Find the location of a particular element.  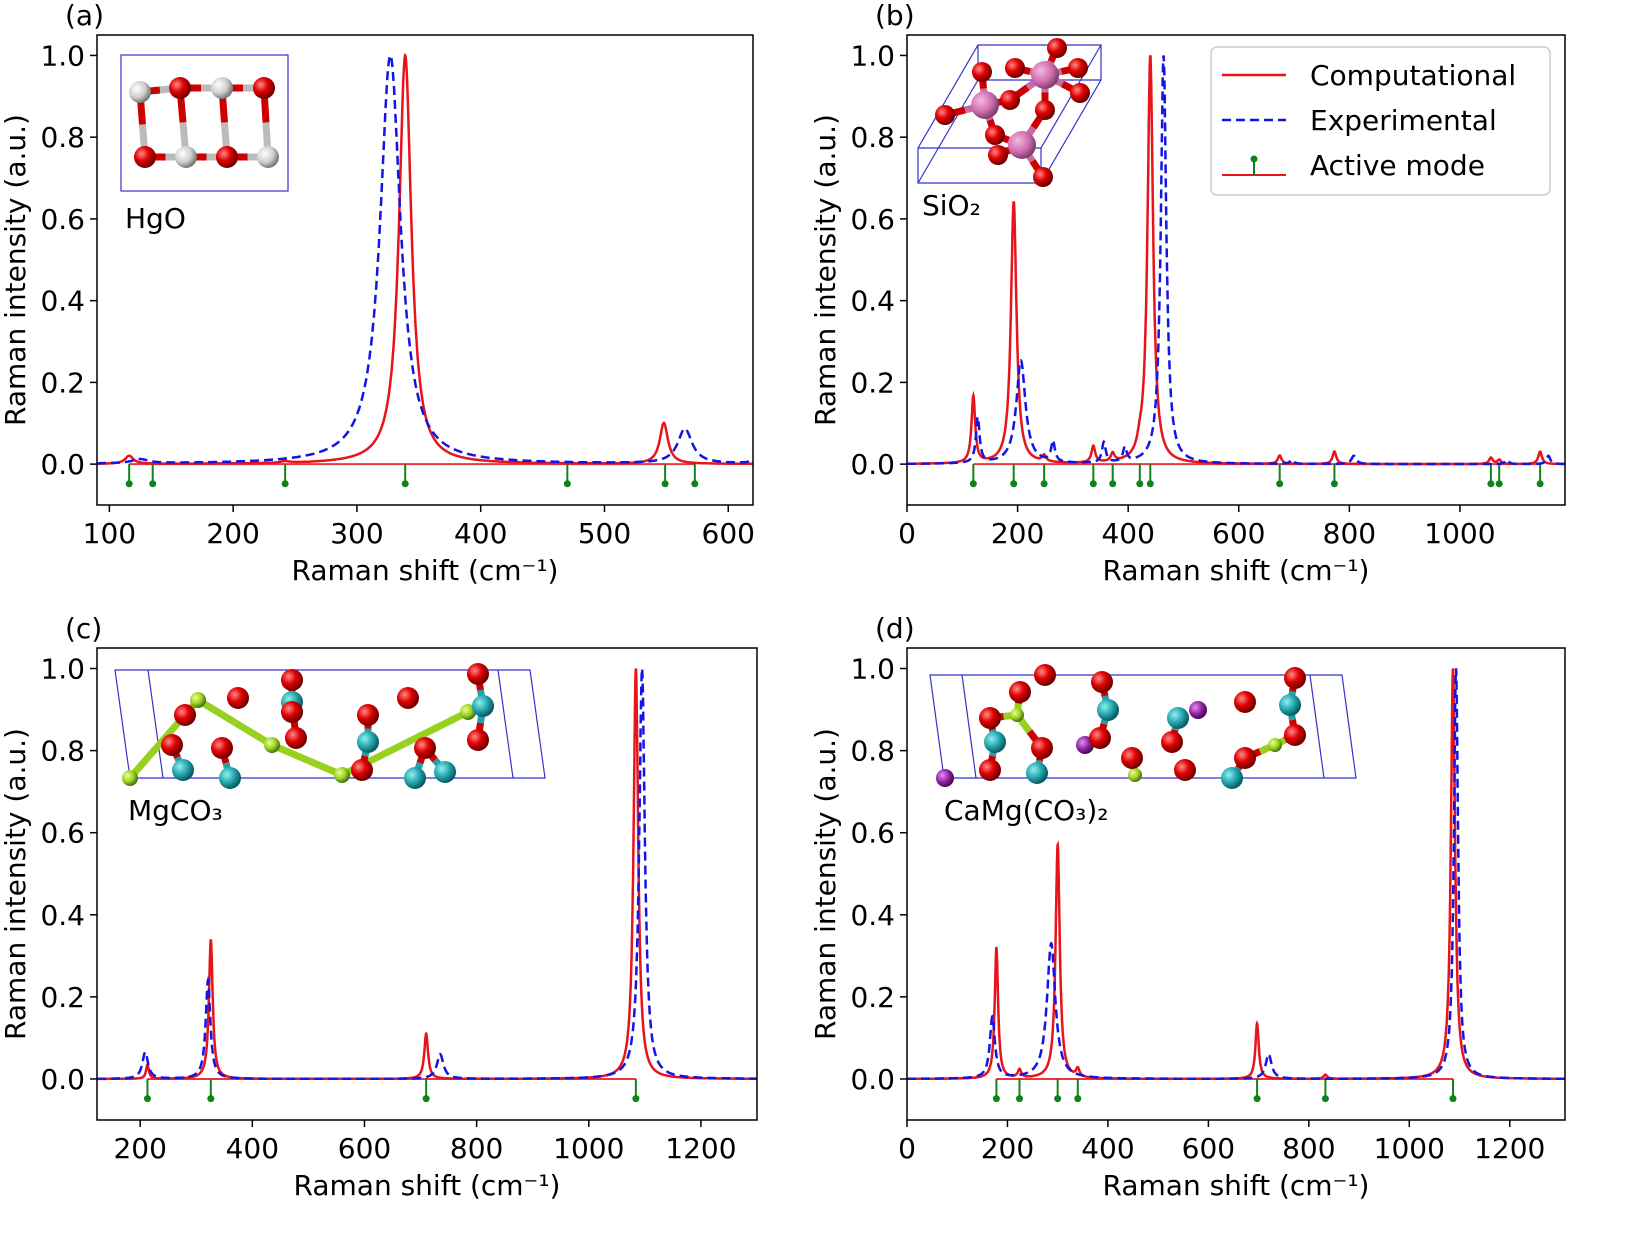

camgco32-structure-image is located at coordinates (1143, 726).